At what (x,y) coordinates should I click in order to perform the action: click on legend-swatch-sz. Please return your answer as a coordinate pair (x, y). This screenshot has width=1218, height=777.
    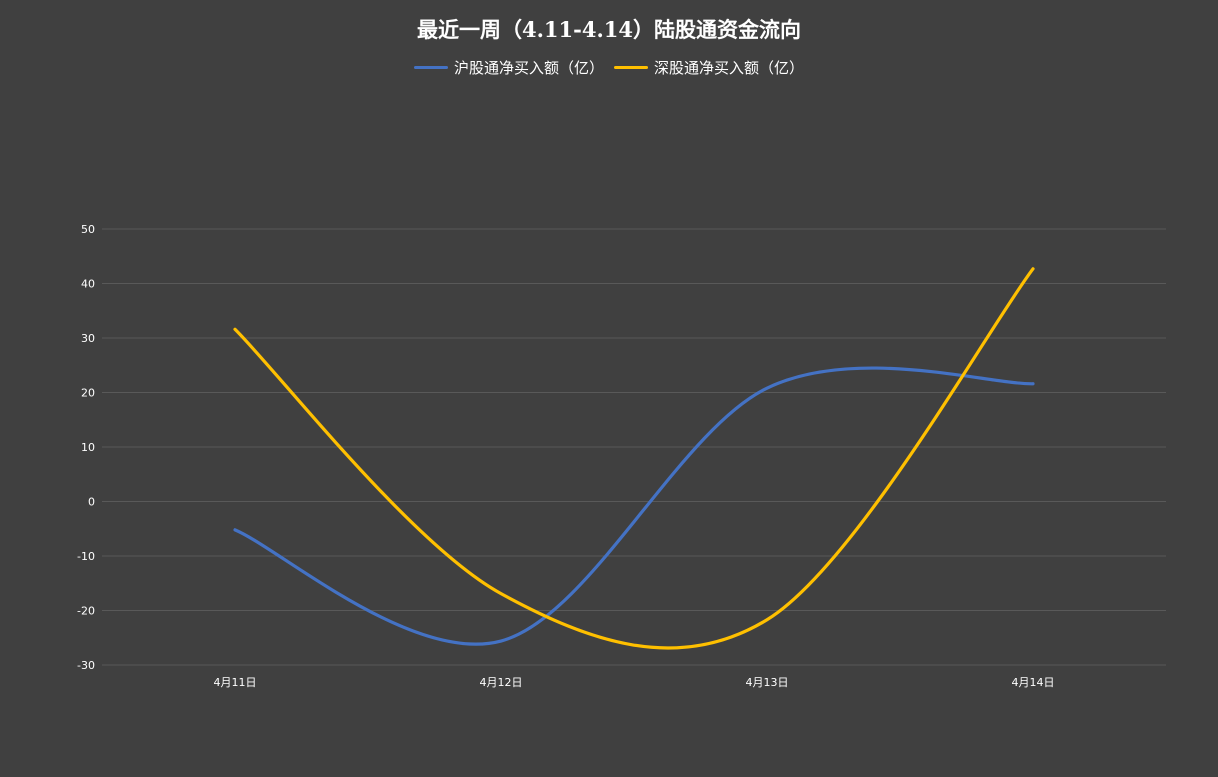
    Looking at the image, I should click on (631, 67).